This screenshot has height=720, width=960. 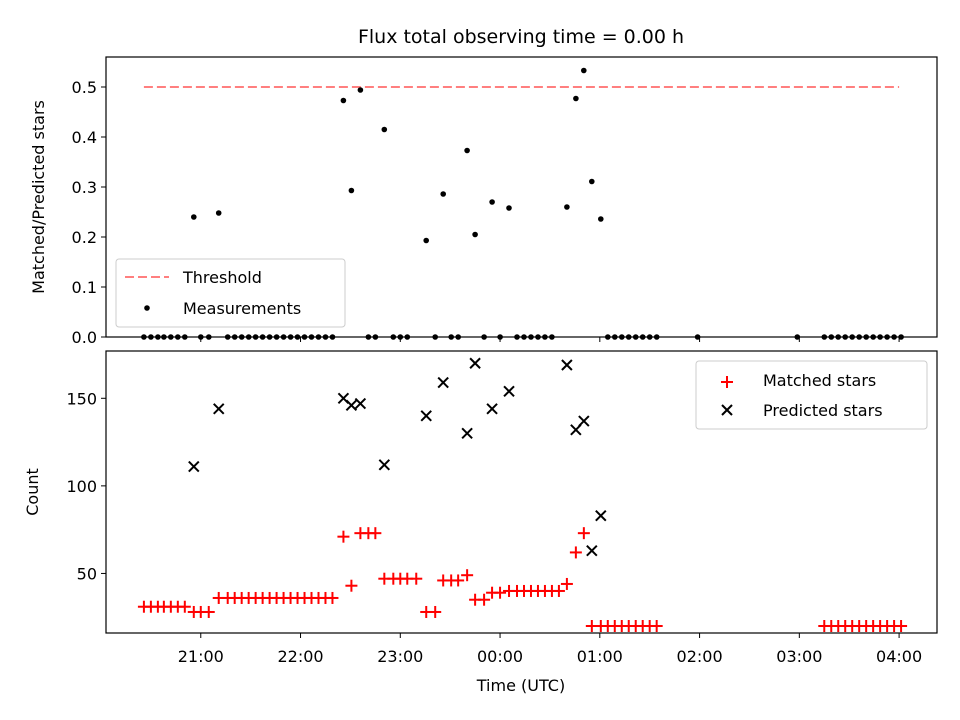 I want to click on bottom-legend-box, so click(x=811, y=395).